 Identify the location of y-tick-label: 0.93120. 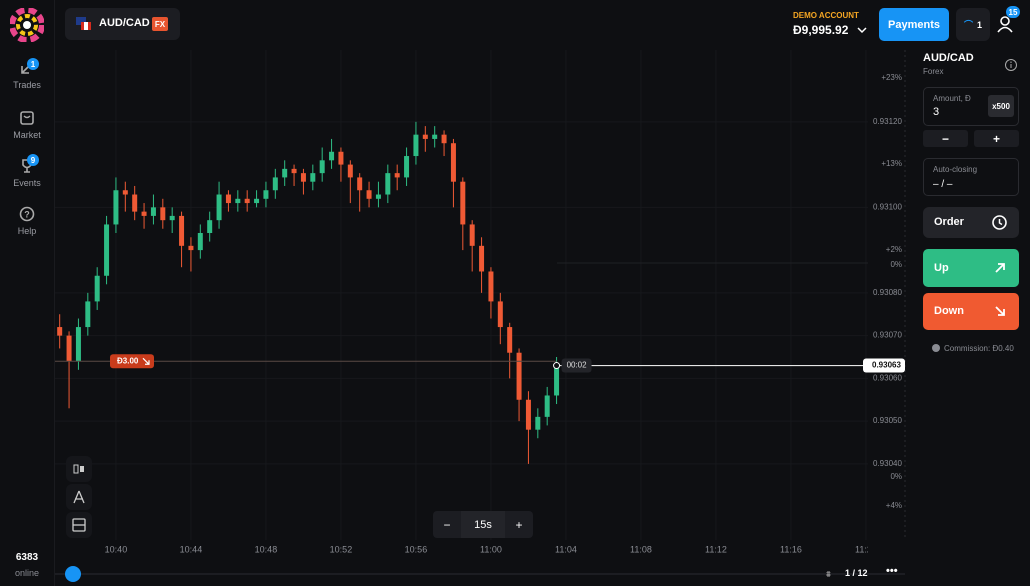
(887, 121).